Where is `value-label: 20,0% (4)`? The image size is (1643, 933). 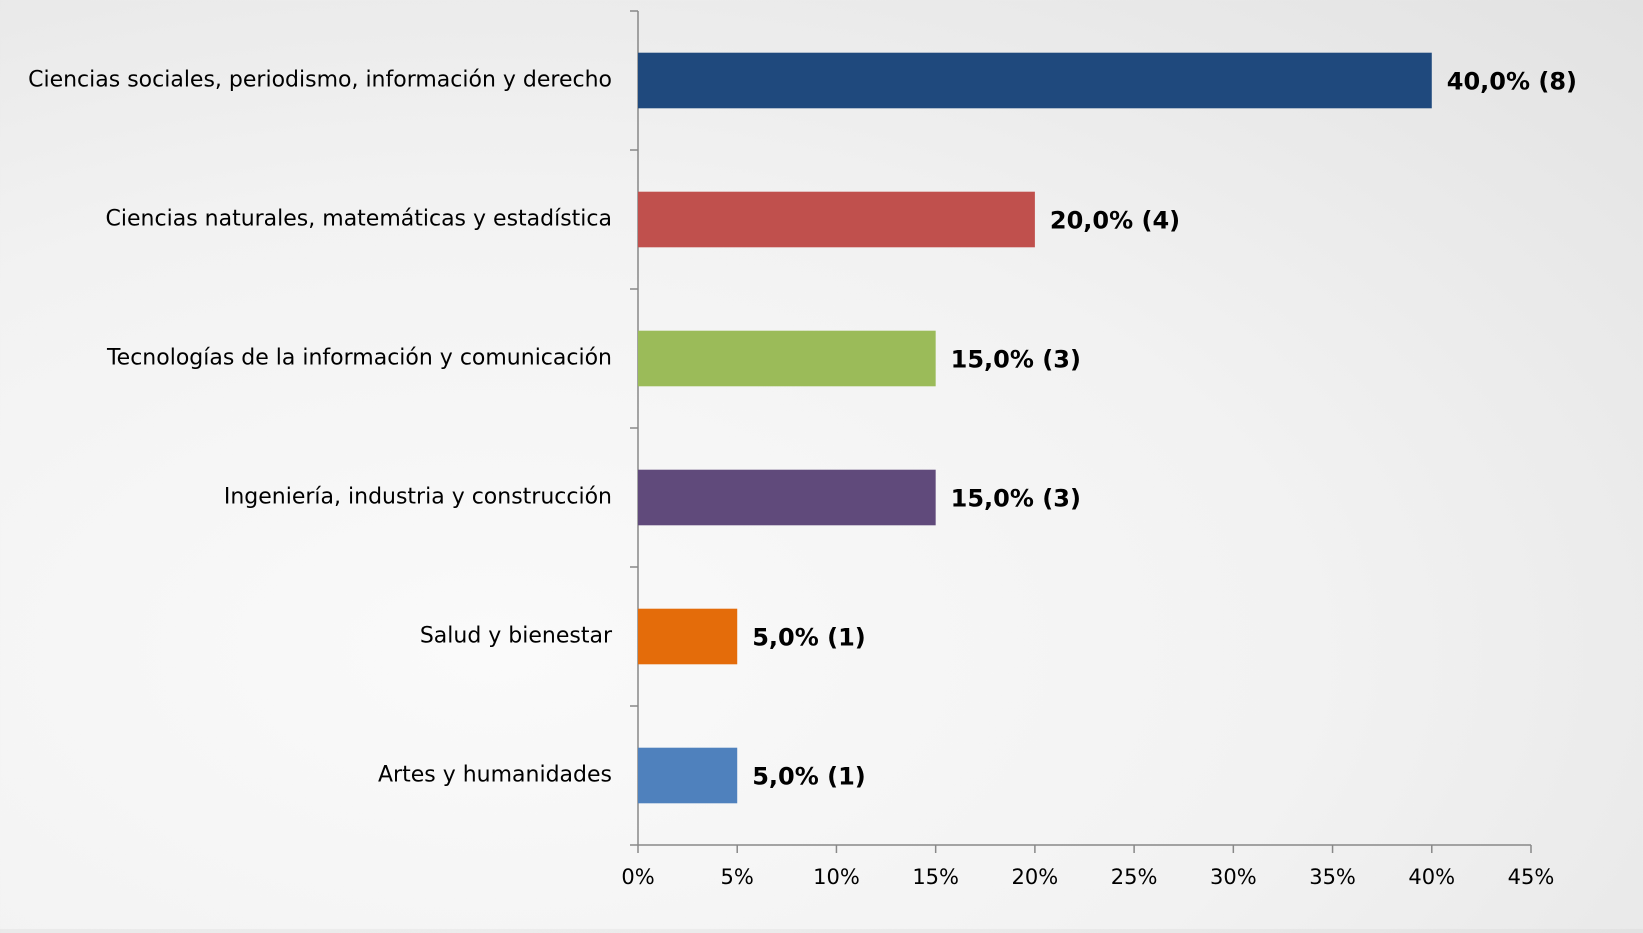
value-label: 20,0% (4) is located at coordinates (1115, 221).